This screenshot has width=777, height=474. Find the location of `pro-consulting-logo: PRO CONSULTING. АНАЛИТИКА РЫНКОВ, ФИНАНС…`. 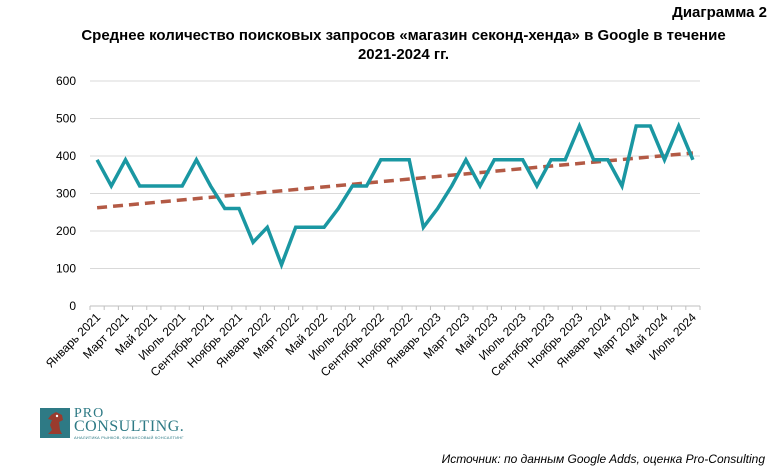

pro-consulting-logo: PRO CONSULTING. АНАЛИТИКА РЫНКОВ, ФИНАНС… is located at coordinates (120, 423).